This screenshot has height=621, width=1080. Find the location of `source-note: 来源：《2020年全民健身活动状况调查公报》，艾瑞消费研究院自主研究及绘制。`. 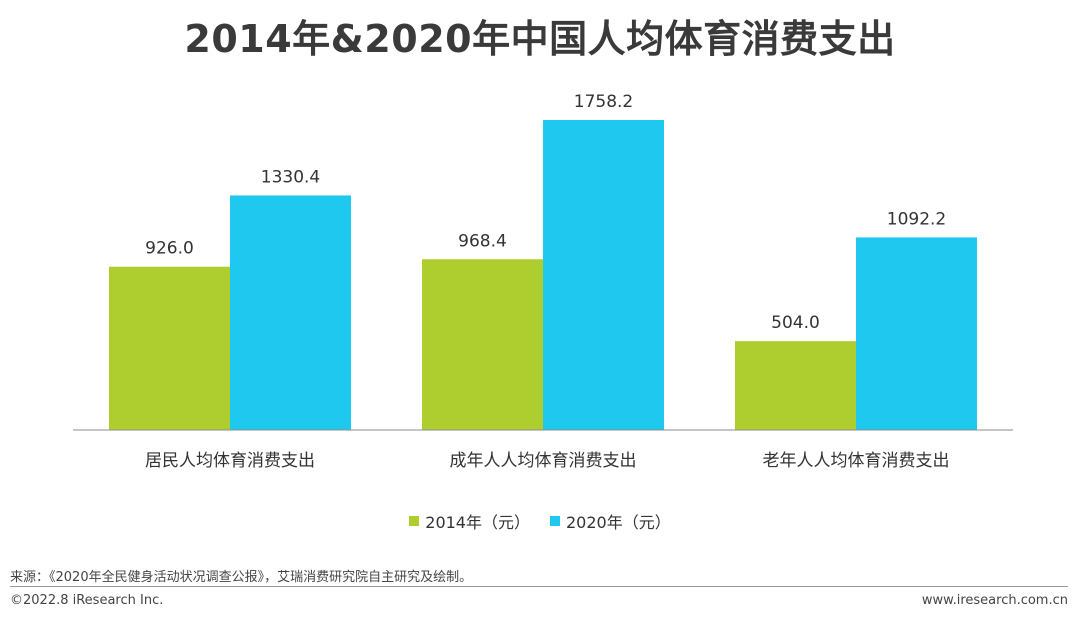

source-note: 来源：《2020年全民健身活动状况调查公报》，艾瑞消费研究院自主研究及绘制。 is located at coordinates (241, 577).